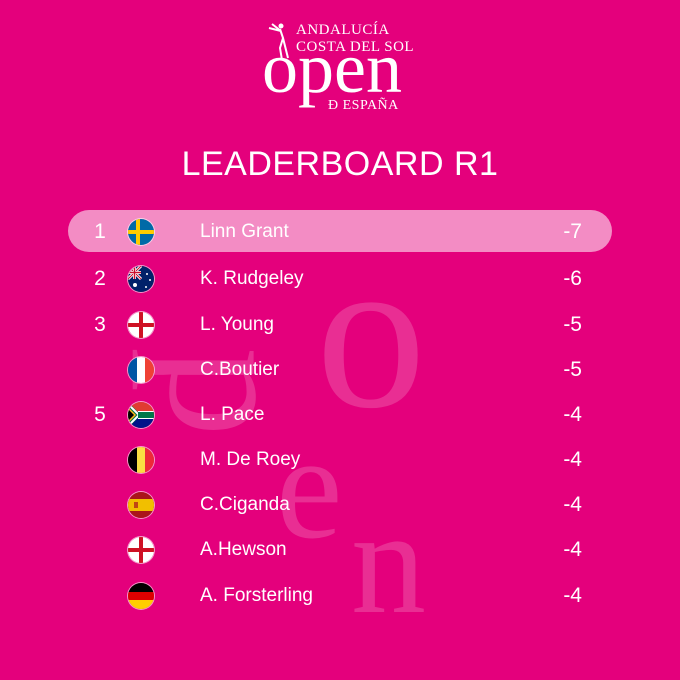 This screenshot has height=680, width=680. Describe the element at coordinates (252, 278) in the screenshot. I see `player-name: K. Rudgeley` at that location.